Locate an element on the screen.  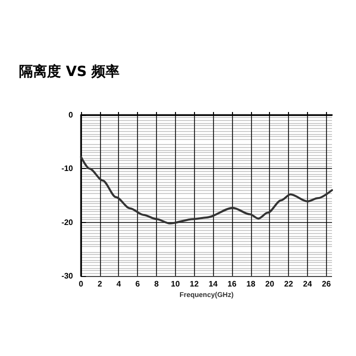
y-tick-label: -20 is located at coordinates (67, 222).